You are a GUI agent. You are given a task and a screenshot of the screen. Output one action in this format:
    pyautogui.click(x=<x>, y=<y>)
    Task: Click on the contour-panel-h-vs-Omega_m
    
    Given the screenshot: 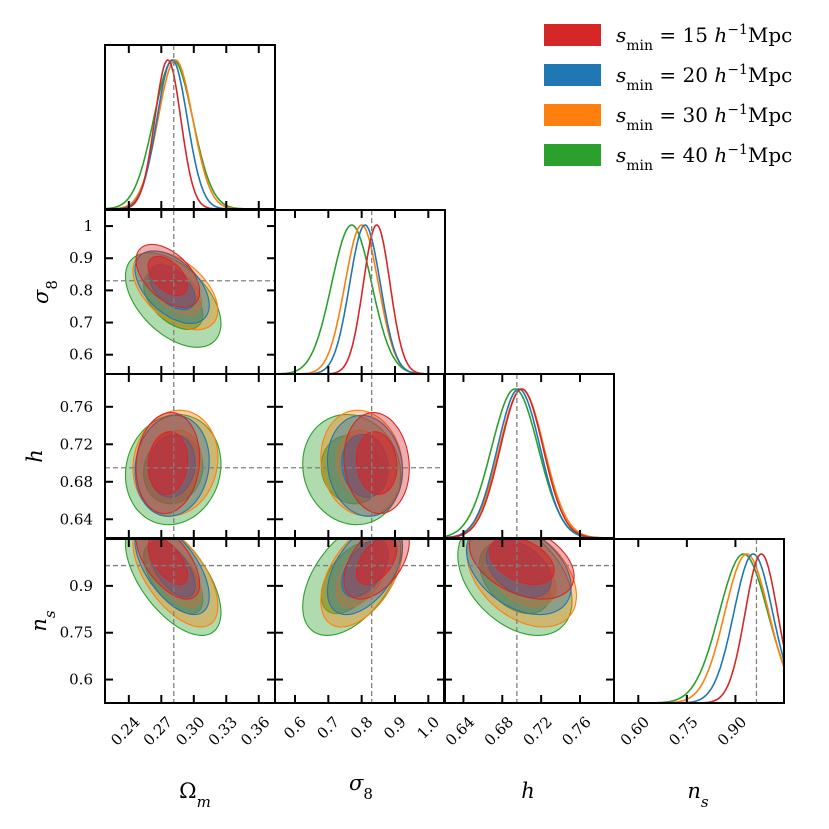 What is the action you would take?
    pyautogui.click(x=190, y=456)
    